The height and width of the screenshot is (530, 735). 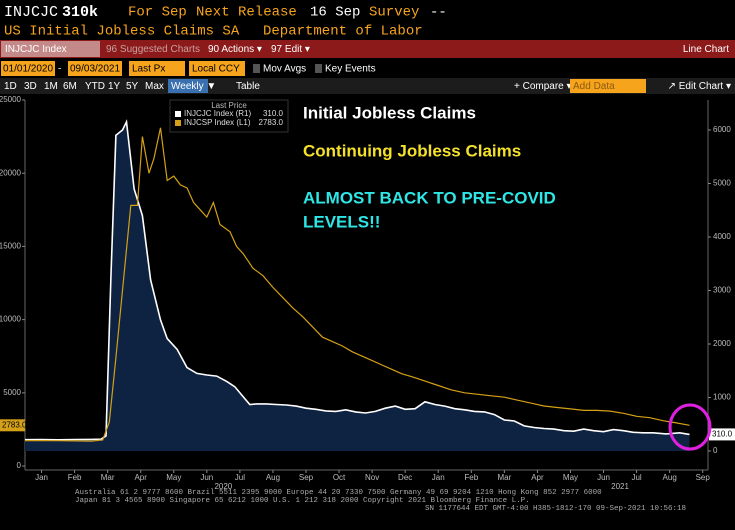 What do you see at coordinates (543, 86) in the screenshot?
I see `compare-button: + Compare ▾` at bounding box center [543, 86].